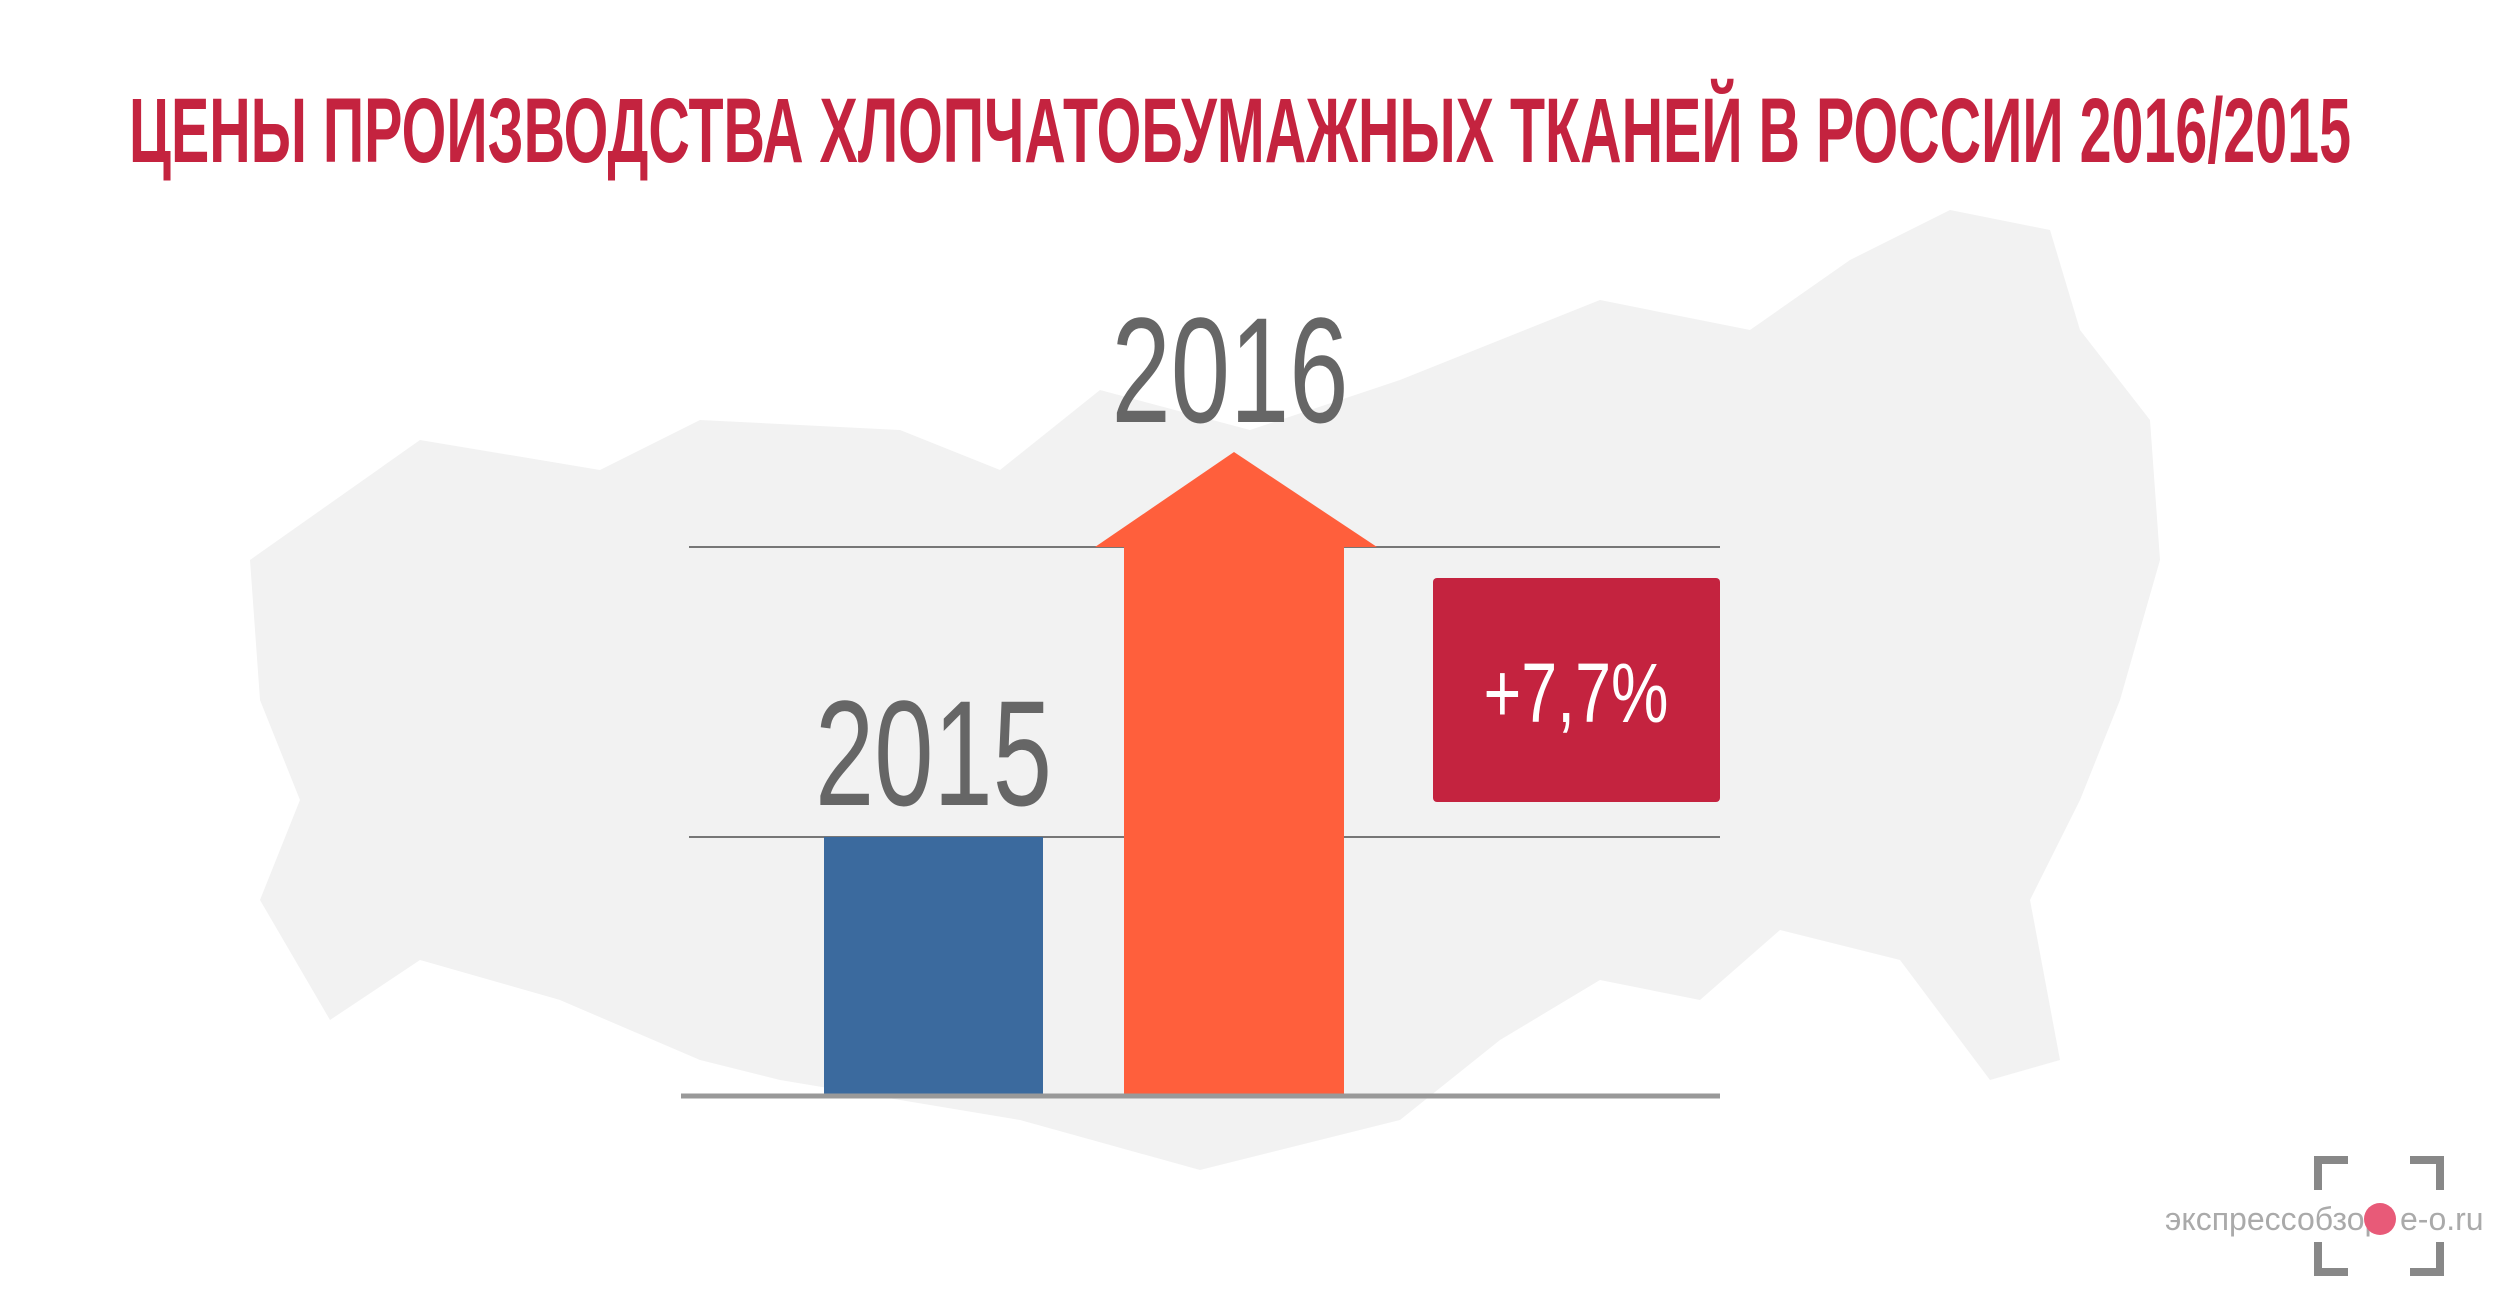 This screenshot has height=1308, width=2500. I want to click on annotation-box, so click(1576, 690).